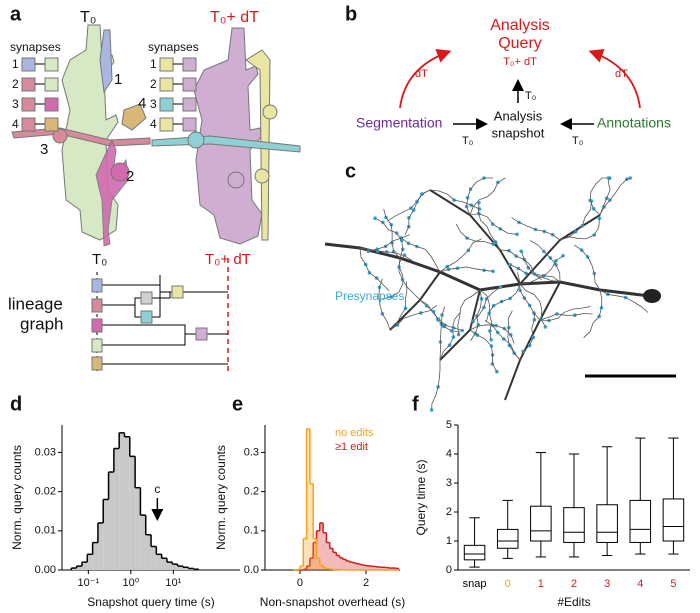 The width and height of the screenshot is (700, 613). Describe the element at coordinates (118, 79) in the screenshot. I see `callout: 1` at that location.